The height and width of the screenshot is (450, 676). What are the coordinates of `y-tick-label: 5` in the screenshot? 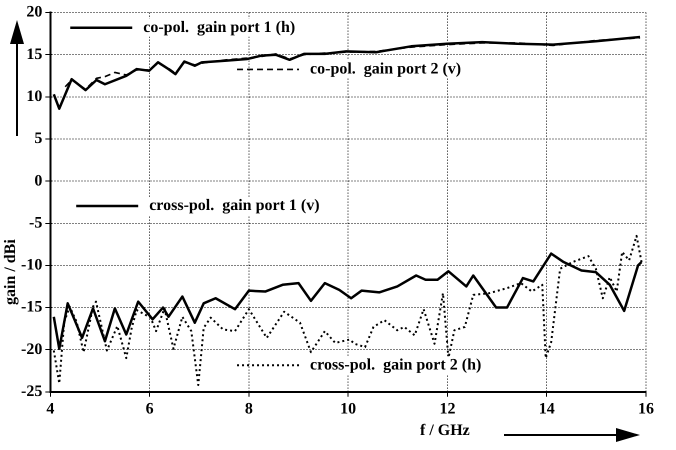 It's located at (38, 139).